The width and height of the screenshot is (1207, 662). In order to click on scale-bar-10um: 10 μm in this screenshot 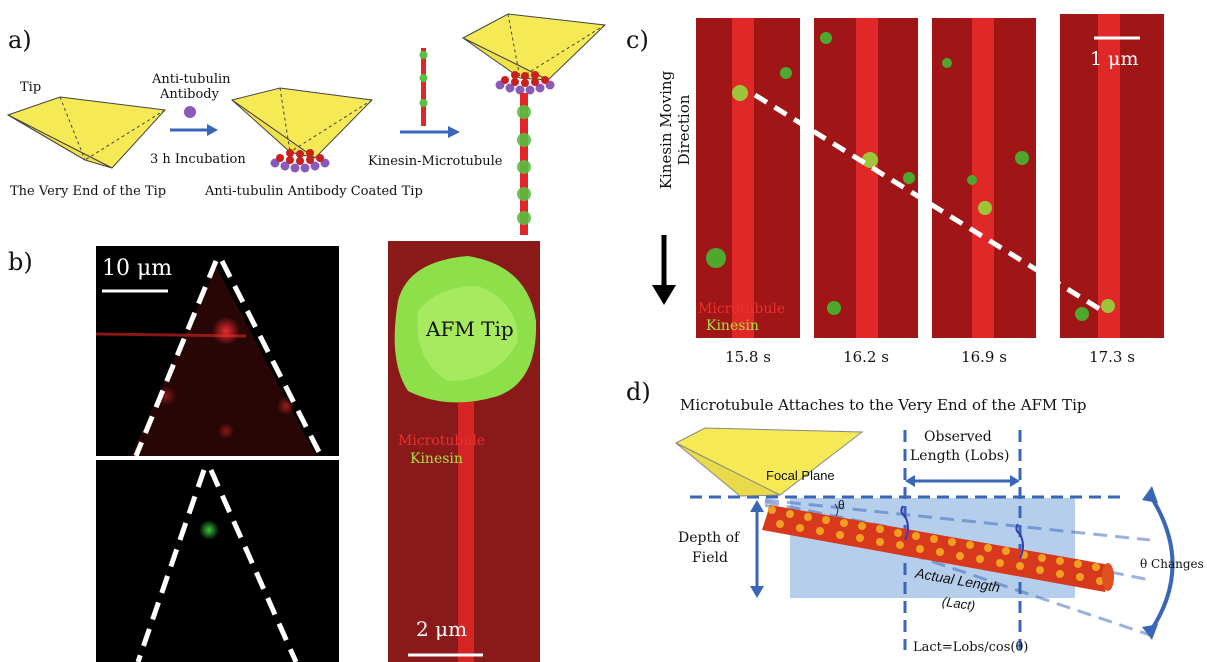, I will do `click(137, 268)`.